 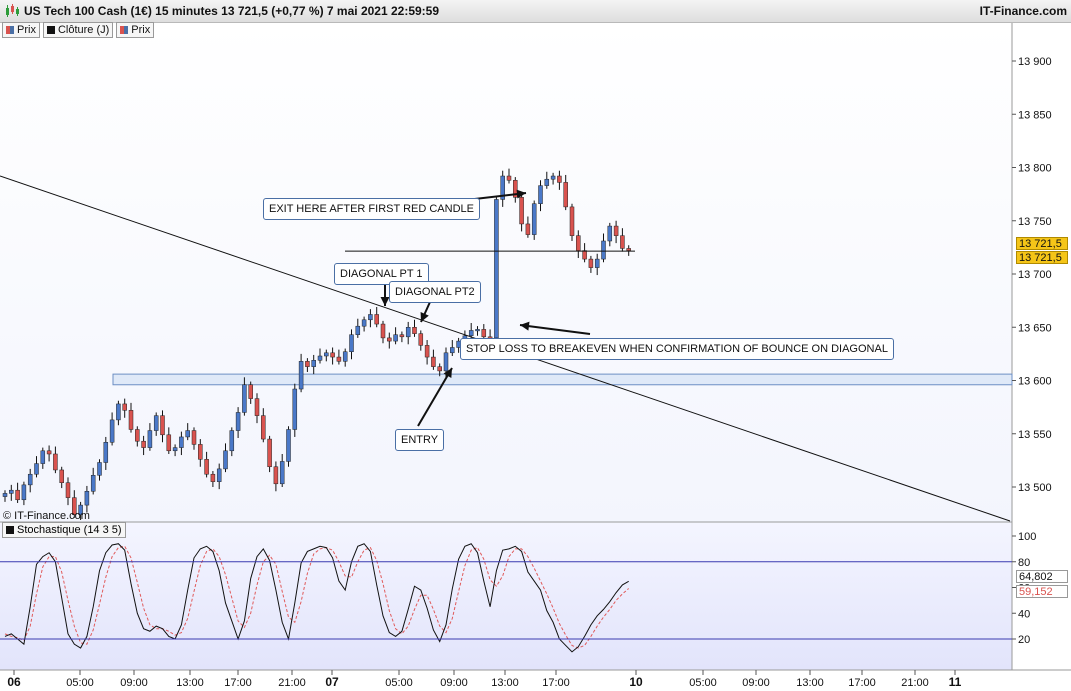 What do you see at coordinates (332, 682) in the screenshot?
I see `x-tick-label: 07` at bounding box center [332, 682].